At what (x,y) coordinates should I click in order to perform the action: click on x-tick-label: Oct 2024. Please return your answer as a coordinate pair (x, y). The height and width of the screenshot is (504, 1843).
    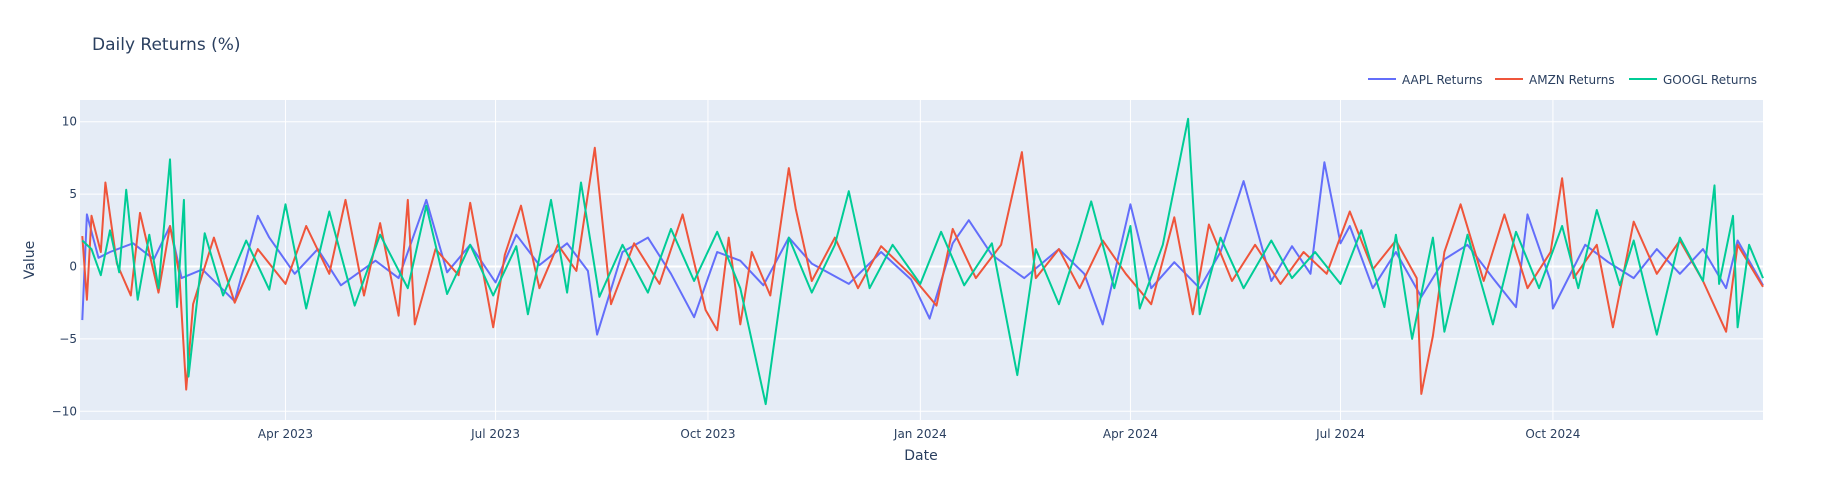
    Looking at the image, I should click on (1552, 434).